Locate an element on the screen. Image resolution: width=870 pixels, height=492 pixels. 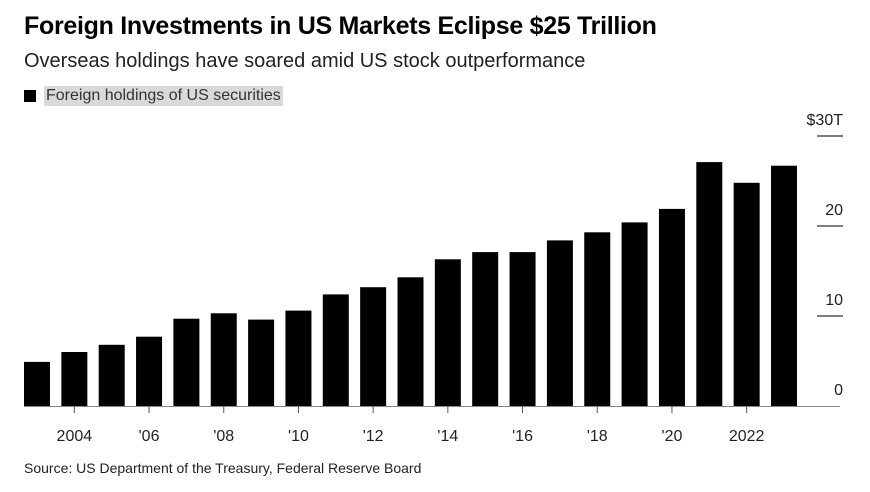
bar-2012 is located at coordinates (373, 346).